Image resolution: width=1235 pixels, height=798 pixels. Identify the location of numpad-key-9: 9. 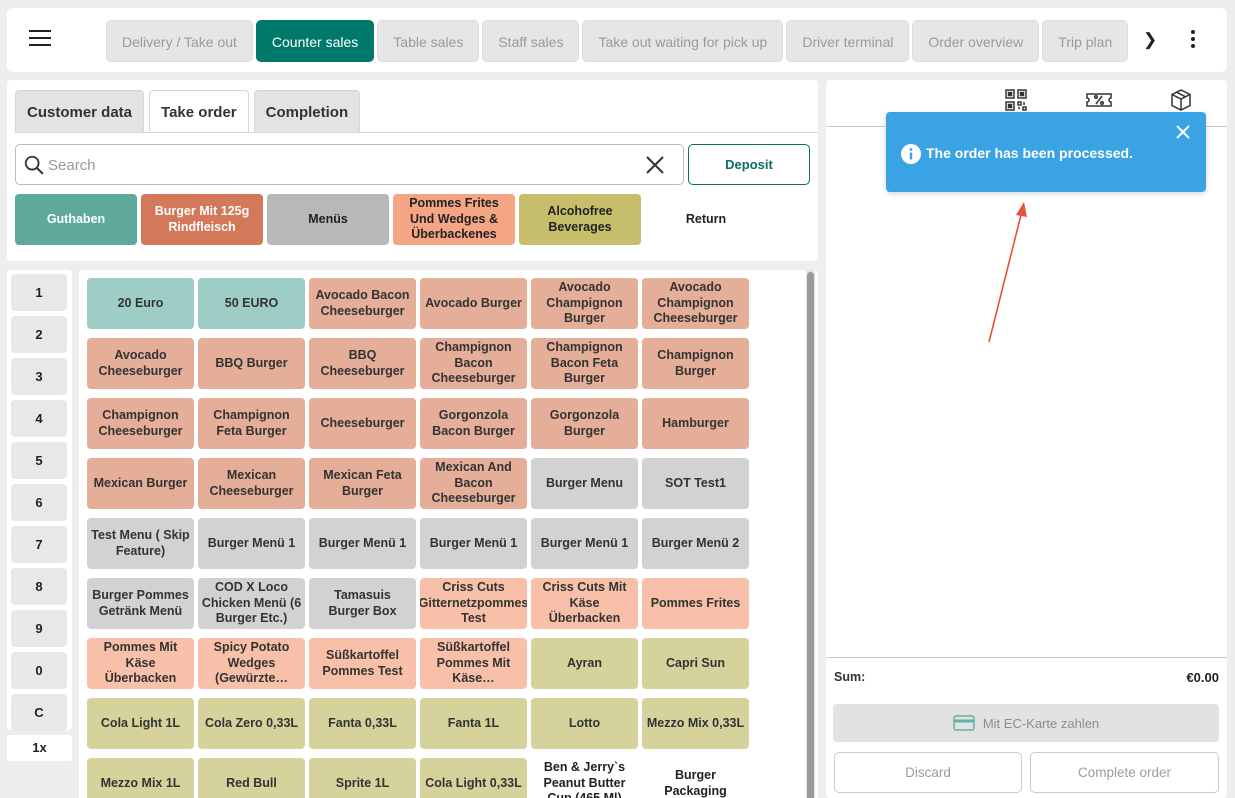
(39, 628).